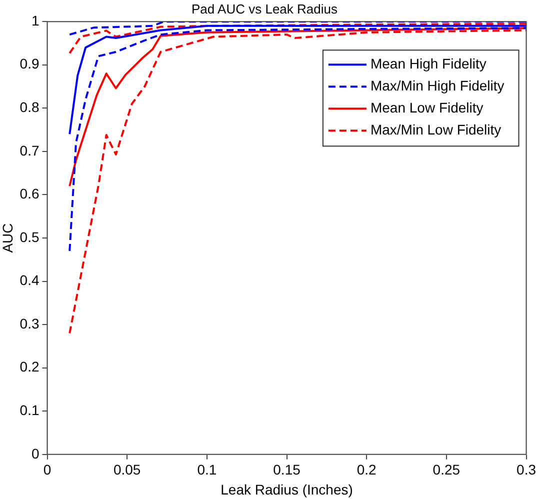  Describe the element at coordinates (127, 470) in the screenshot. I see `x-tick-label: 0.05` at that location.